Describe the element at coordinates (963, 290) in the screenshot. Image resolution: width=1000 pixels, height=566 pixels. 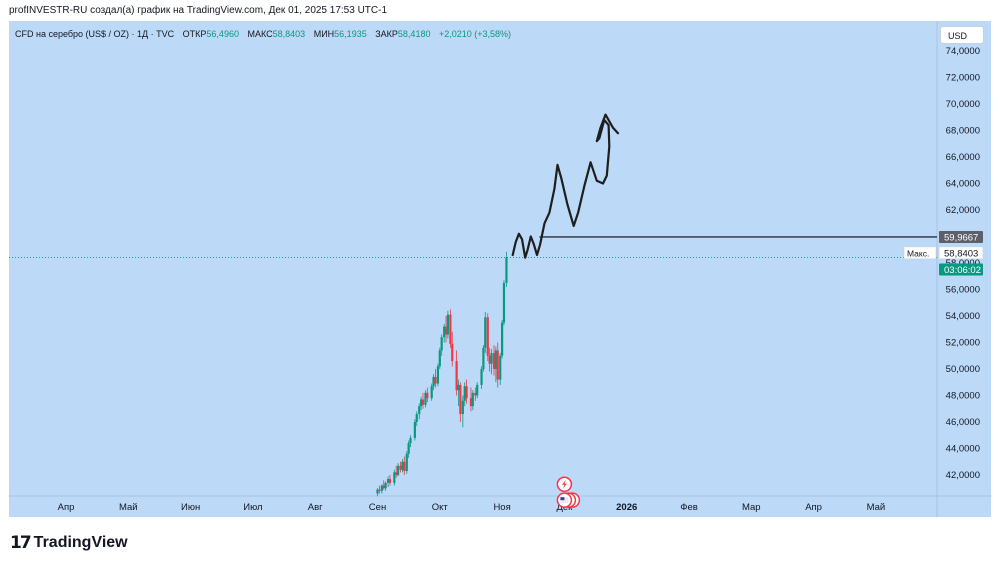
I see `y-tick-label: 56,0000` at that location.